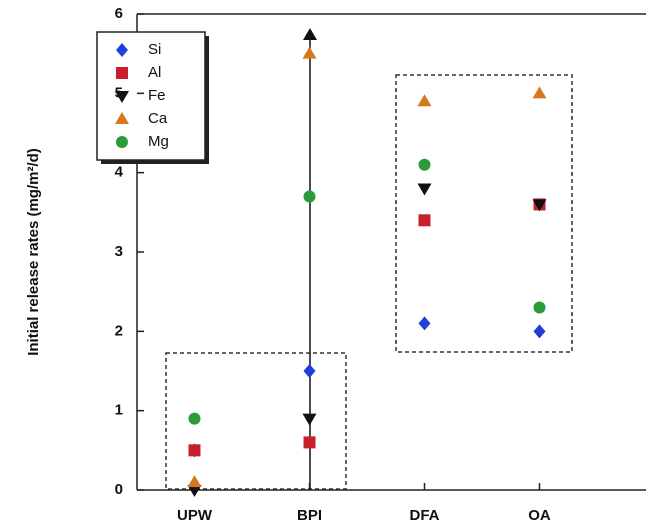  Describe the element at coordinates (195, 515) in the screenshot. I see `x-tick-label: UPW` at that location.